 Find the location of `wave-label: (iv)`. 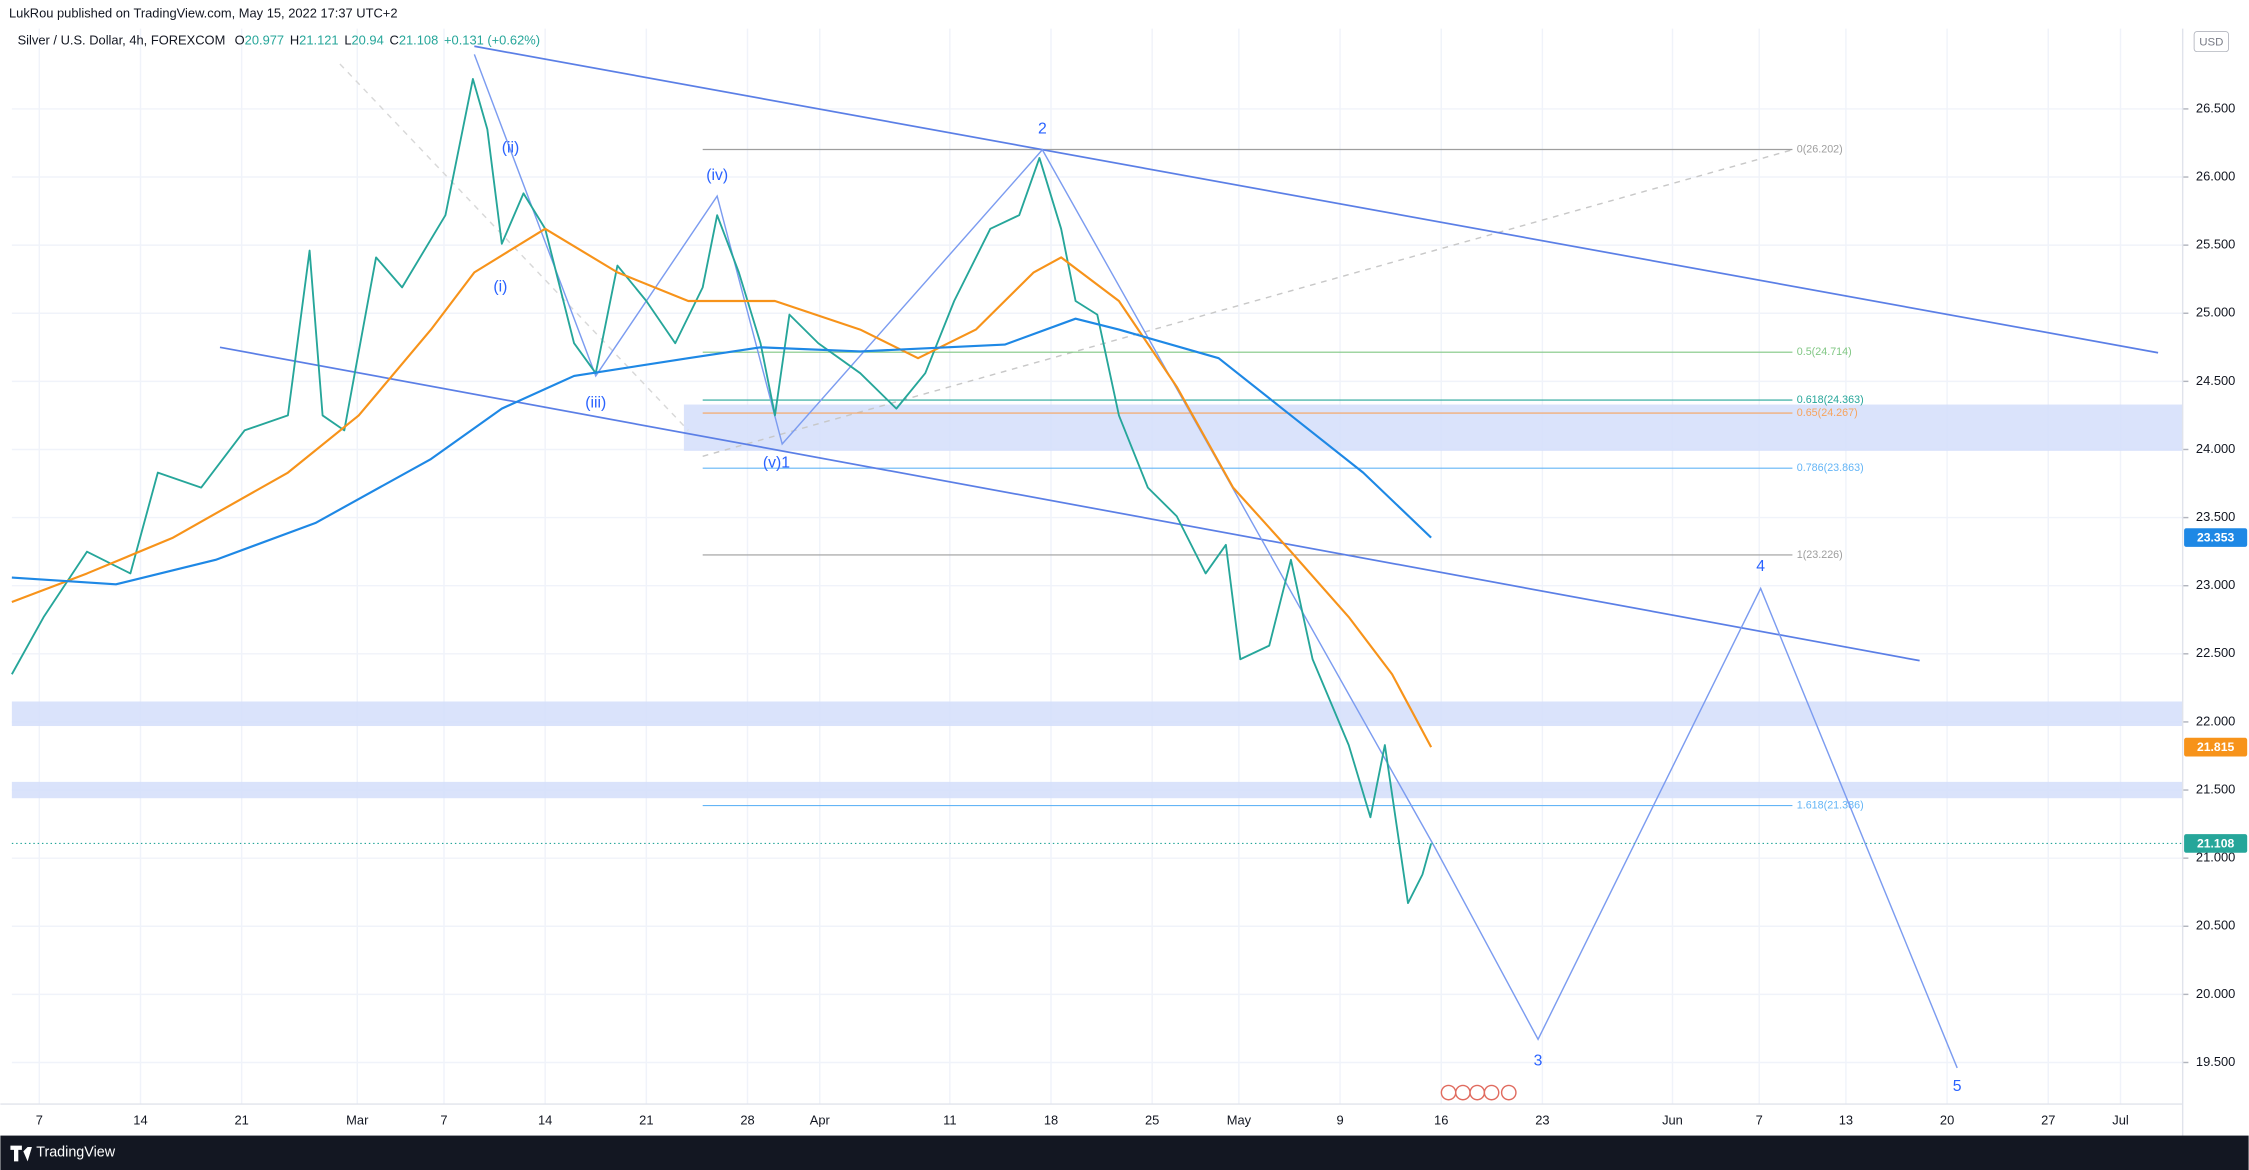

wave-label: (iv) is located at coordinates (717, 175).